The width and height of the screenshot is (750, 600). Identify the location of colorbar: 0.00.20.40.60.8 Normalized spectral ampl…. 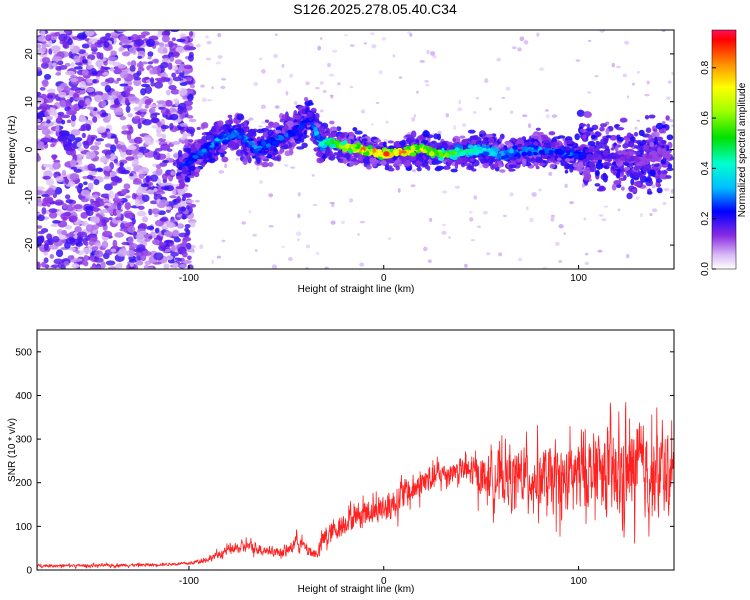
(724, 152).